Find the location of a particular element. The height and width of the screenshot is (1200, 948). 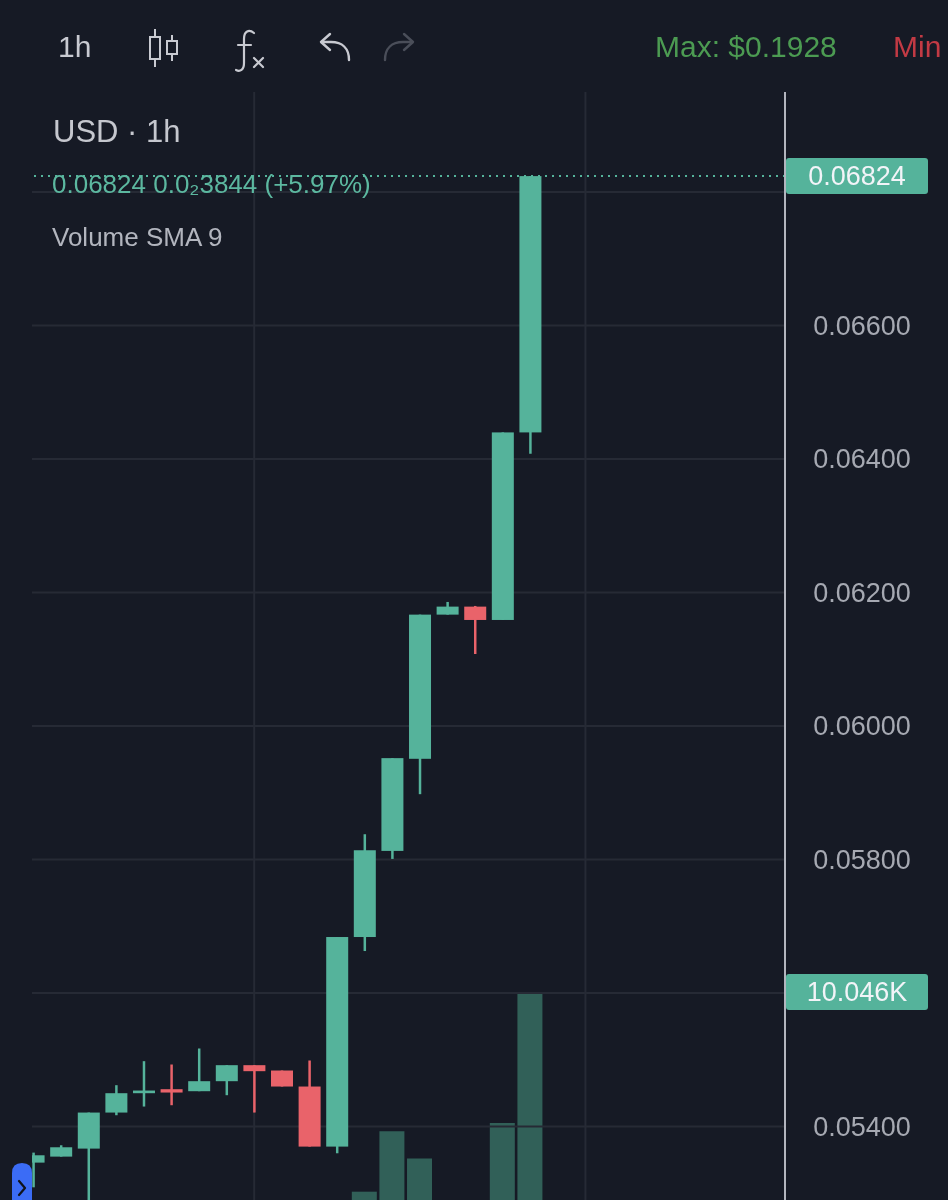

text: 1h is located at coordinates (75, 47).